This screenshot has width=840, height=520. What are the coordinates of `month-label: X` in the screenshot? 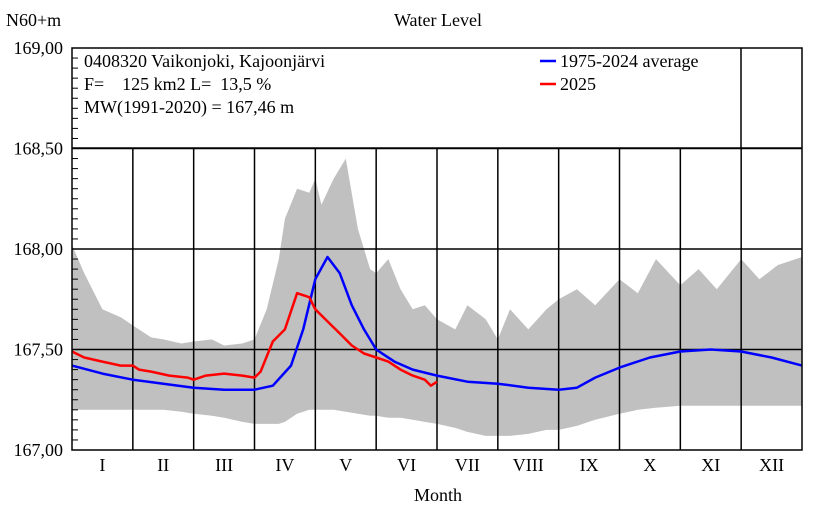 It's located at (649, 465).